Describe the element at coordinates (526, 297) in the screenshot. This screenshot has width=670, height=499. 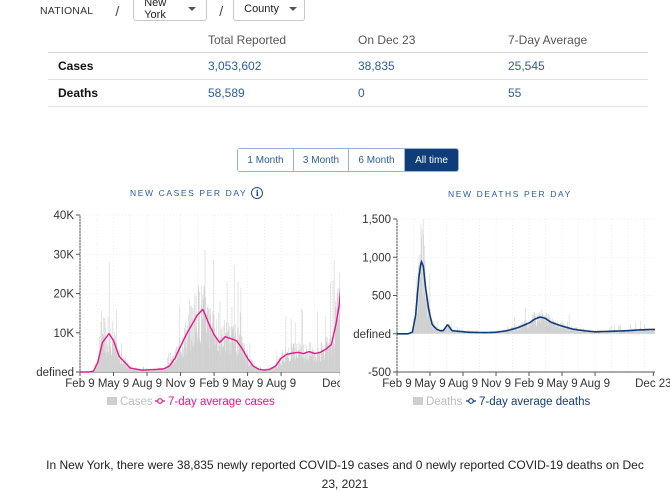
I see `deaths-7day-line` at that location.